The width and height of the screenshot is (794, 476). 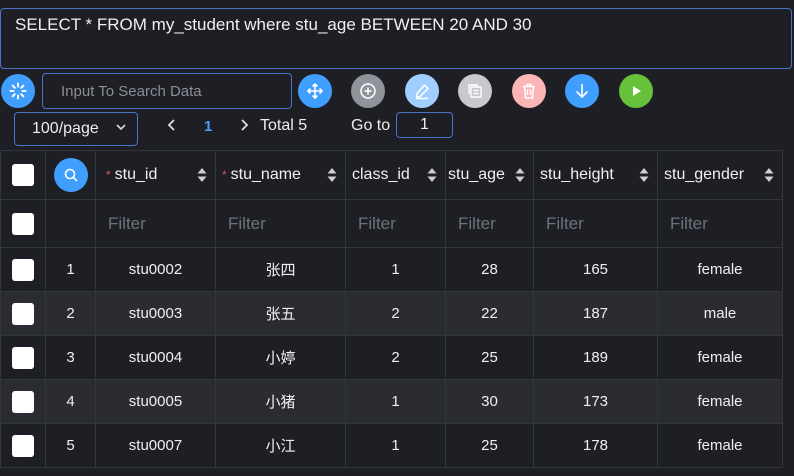 What do you see at coordinates (424, 125) in the screenshot?
I see `goto-page-input` at bounding box center [424, 125].